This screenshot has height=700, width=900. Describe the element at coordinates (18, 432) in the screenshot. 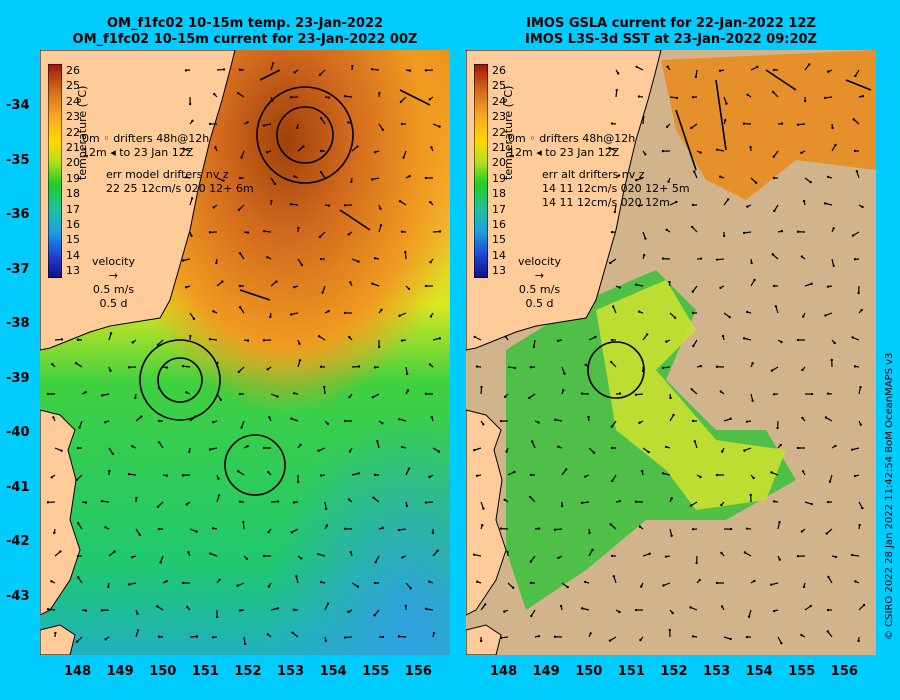

I see `lat-tick-label: -40` at that location.